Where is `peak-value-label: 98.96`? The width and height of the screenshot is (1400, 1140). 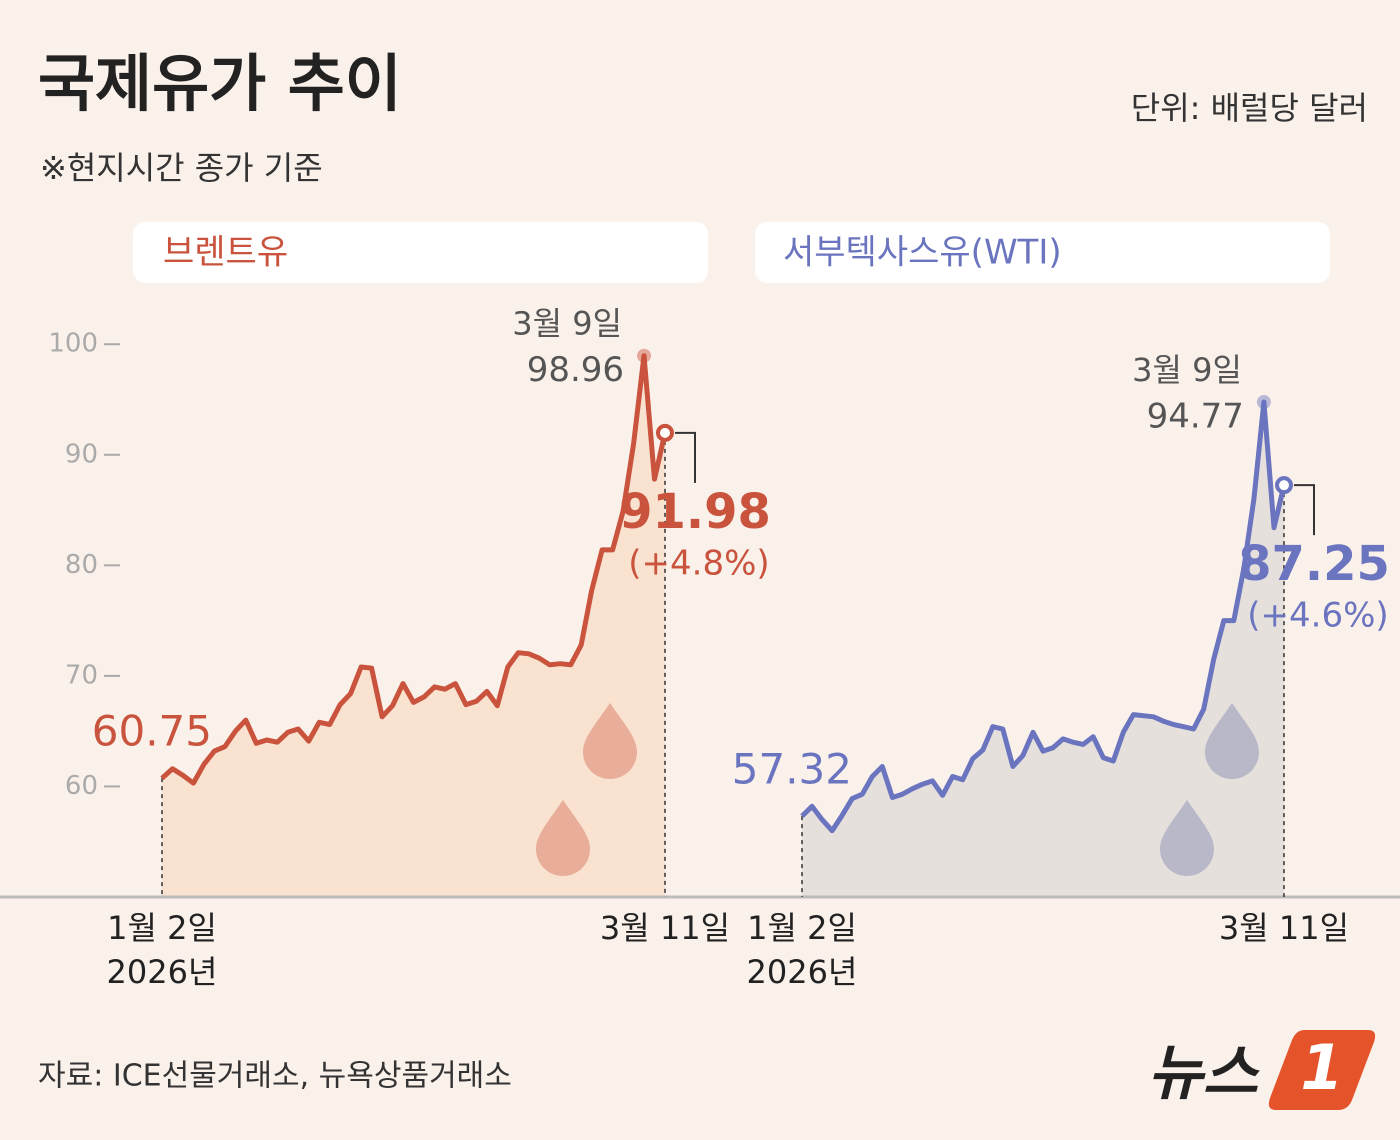
peak-value-label: 98.96 is located at coordinates (575, 370).